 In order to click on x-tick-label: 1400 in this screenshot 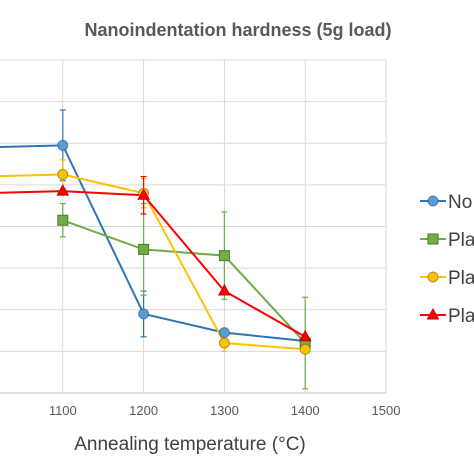, I will do `click(305, 410)`.